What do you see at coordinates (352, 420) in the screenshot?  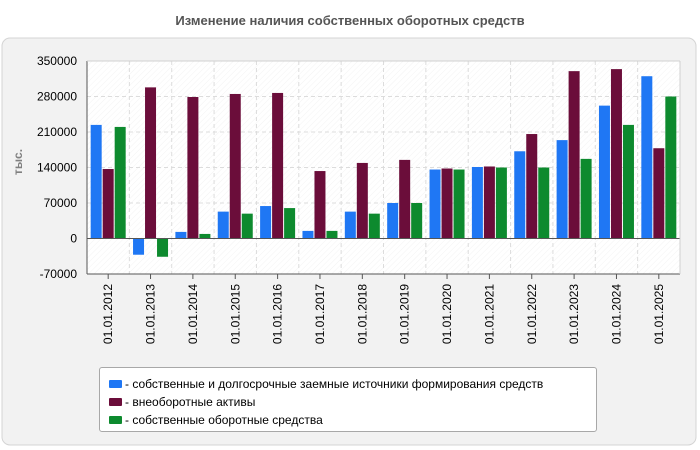 I see `legend-item-working-capital: - собственные оборотные средства` at bounding box center [352, 420].